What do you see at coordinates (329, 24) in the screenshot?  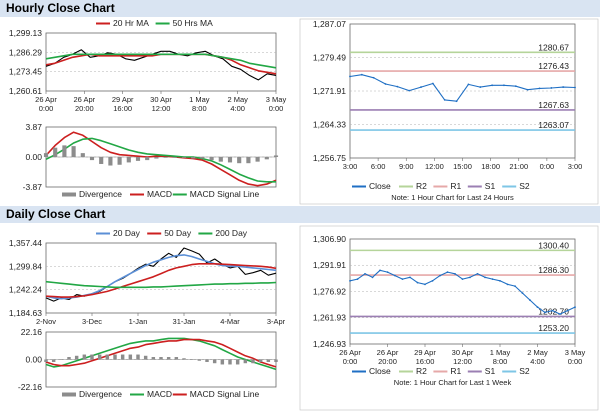 I see `hourly-close-ytick-label: 1,287.07` at bounding box center [329, 24].